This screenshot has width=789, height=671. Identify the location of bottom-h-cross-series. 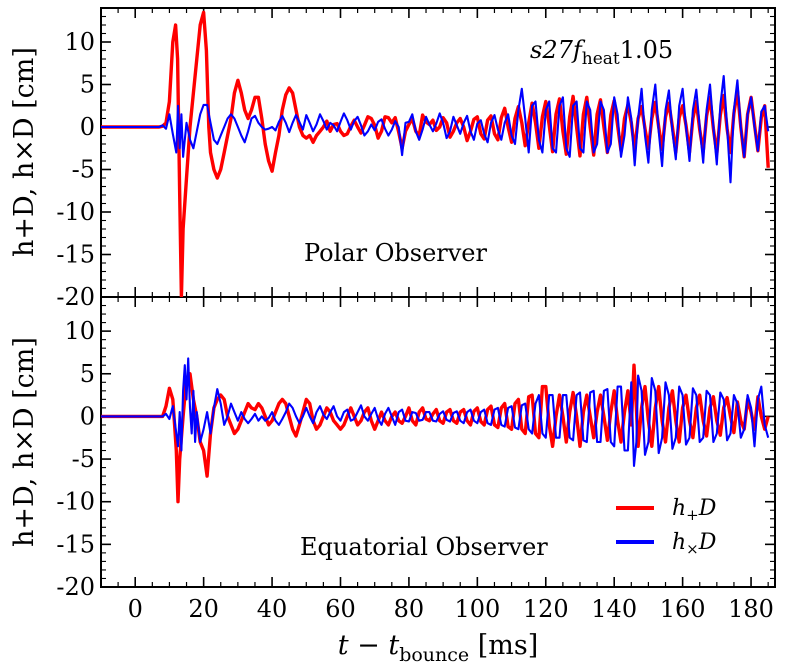
(435, 412).